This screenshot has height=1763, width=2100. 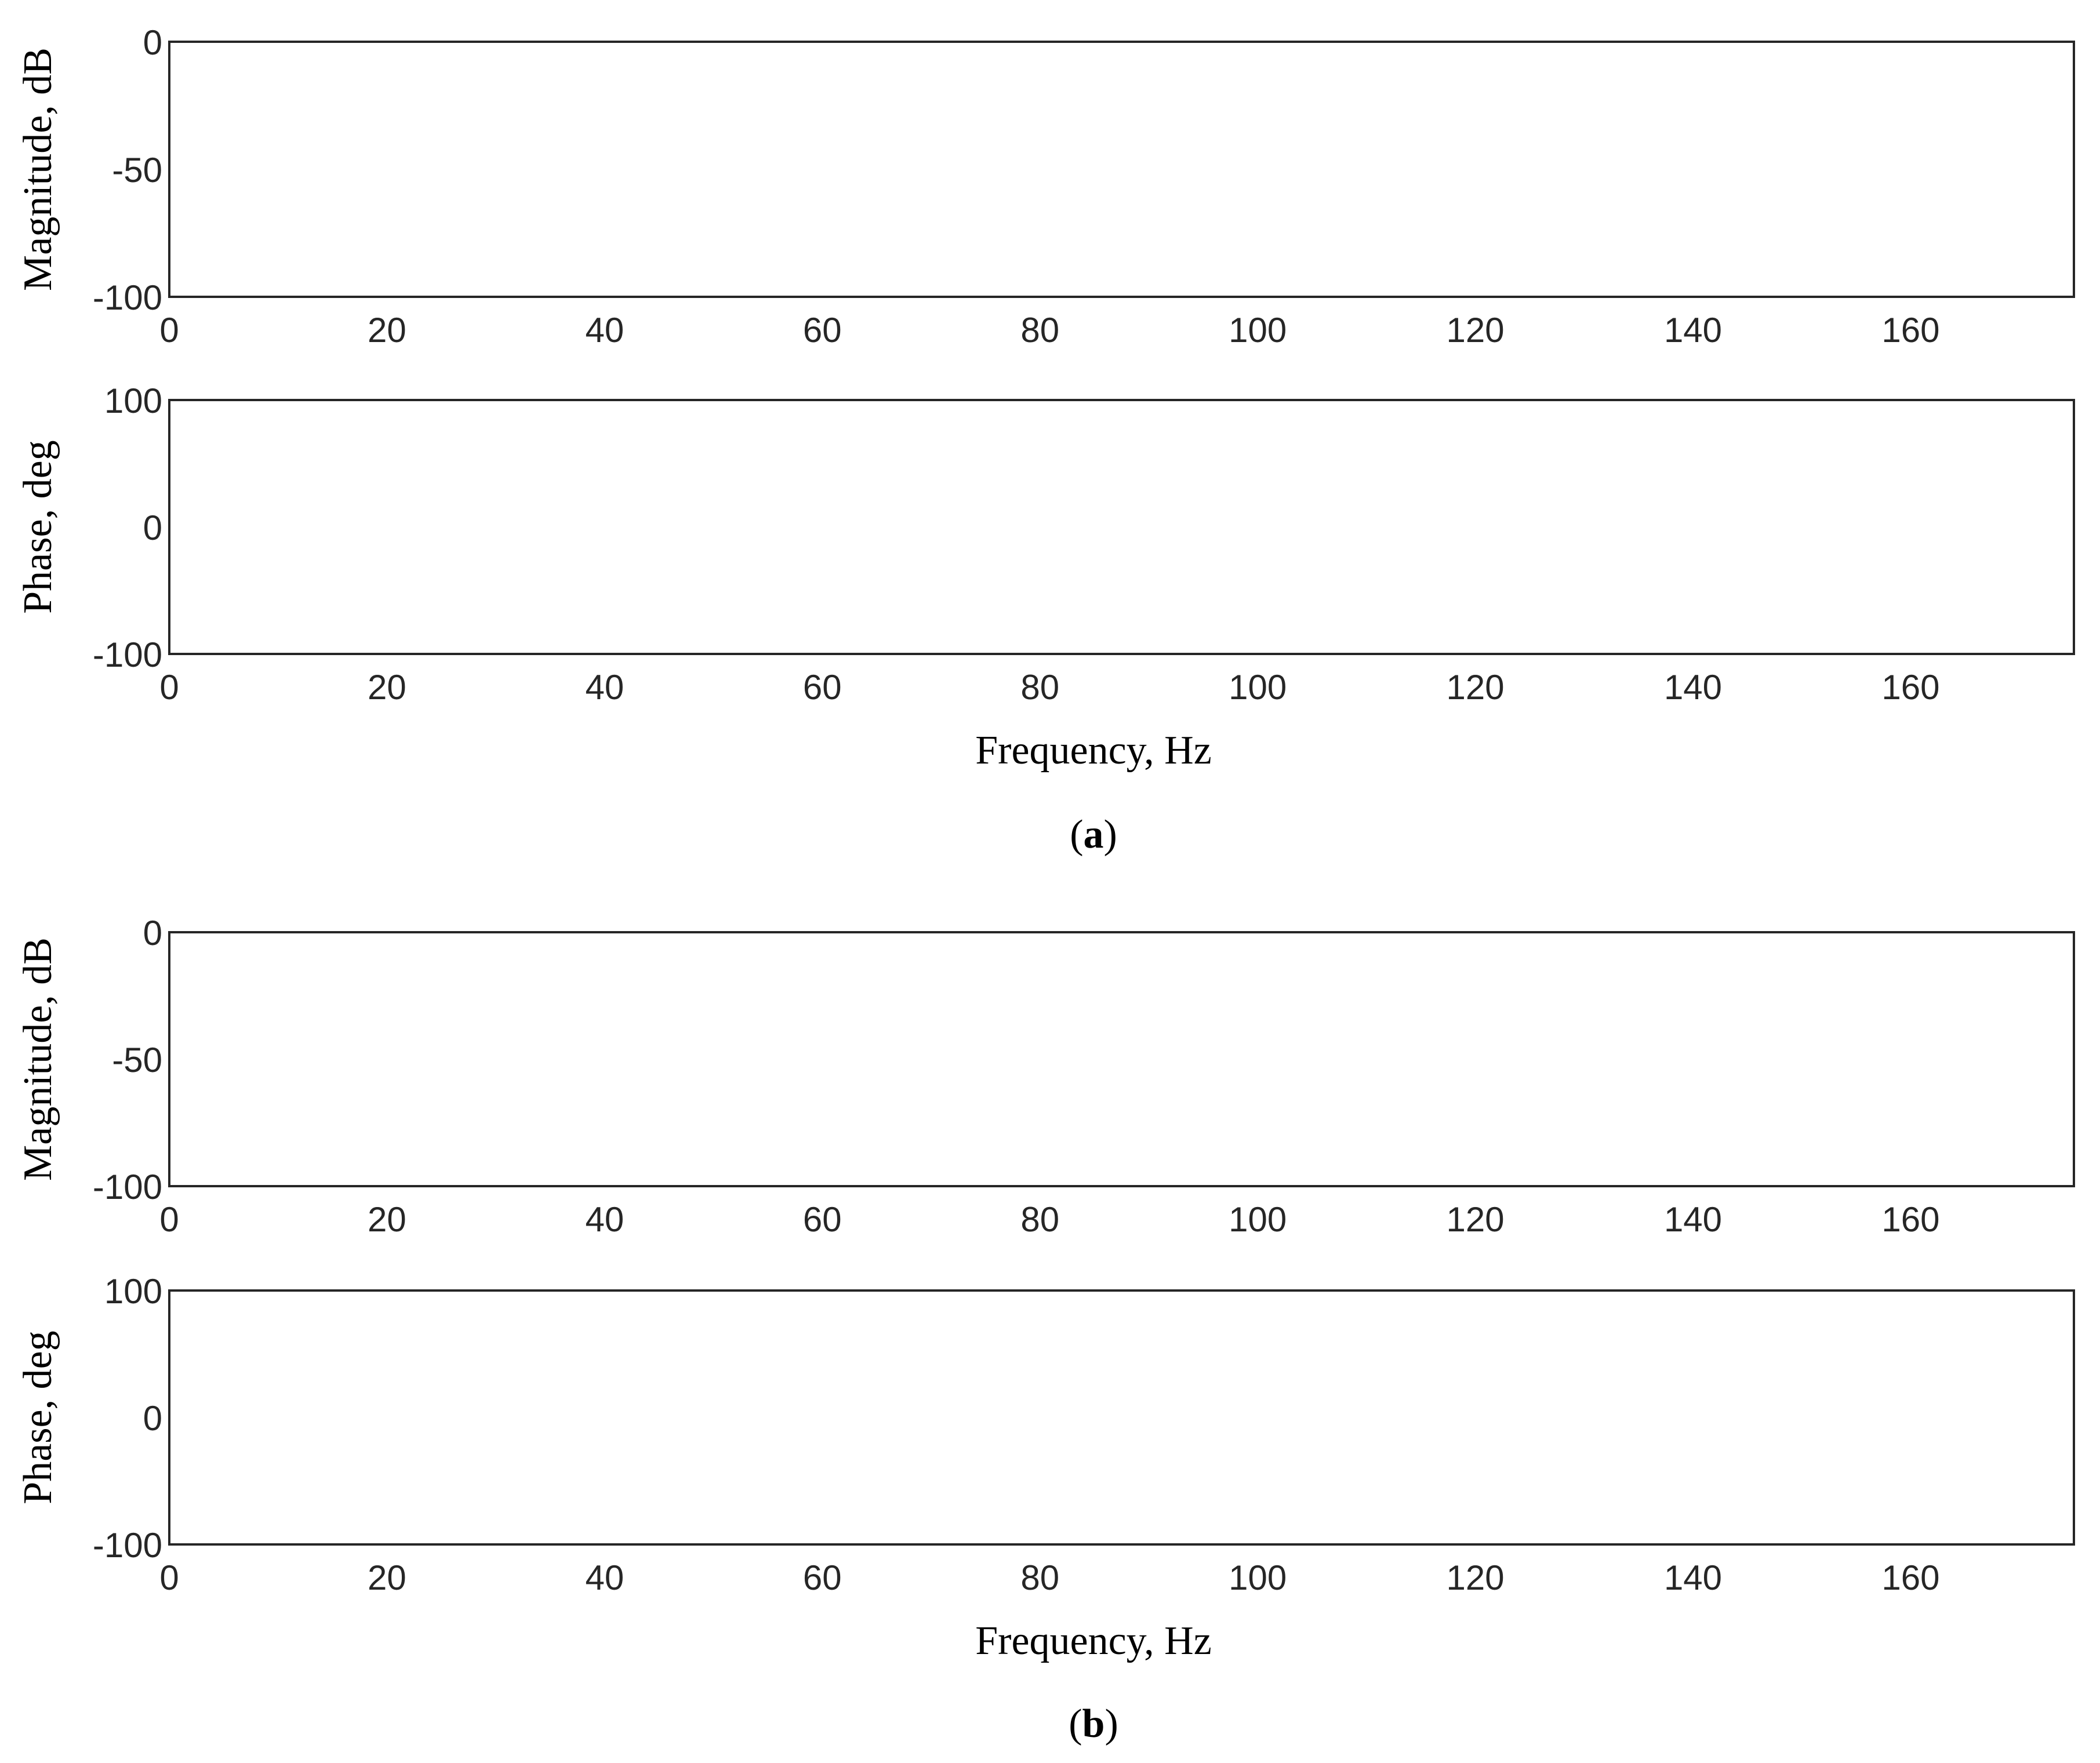 I want to click on panel-label-a: (a), so click(x=1093, y=834).